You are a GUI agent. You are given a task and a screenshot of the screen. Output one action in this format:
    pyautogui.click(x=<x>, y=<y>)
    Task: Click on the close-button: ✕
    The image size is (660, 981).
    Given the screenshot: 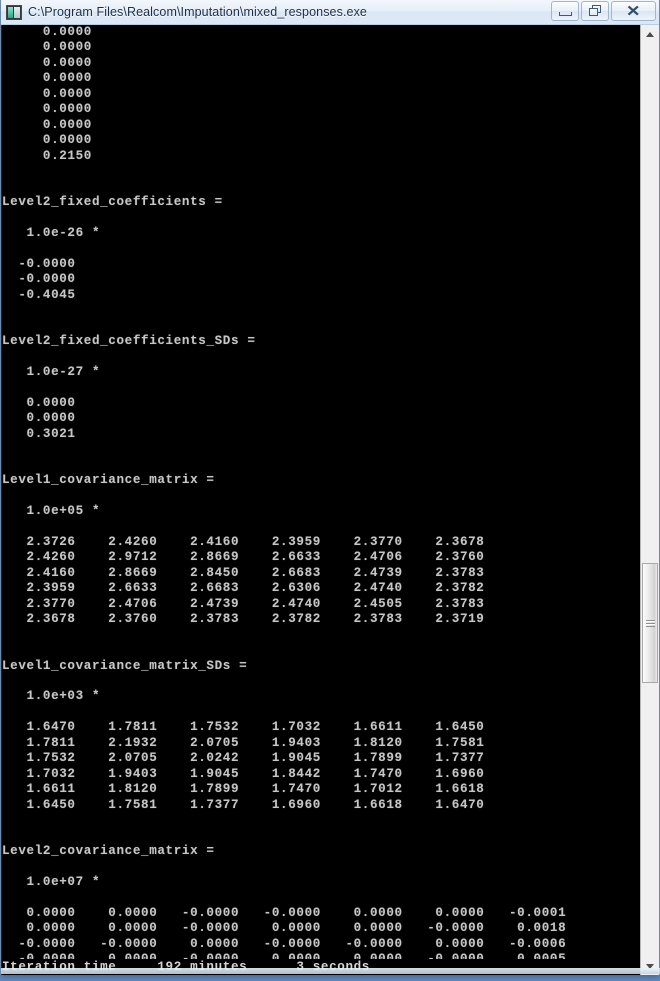 What is the action you would take?
    pyautogui.click(x=633, y=11)
    